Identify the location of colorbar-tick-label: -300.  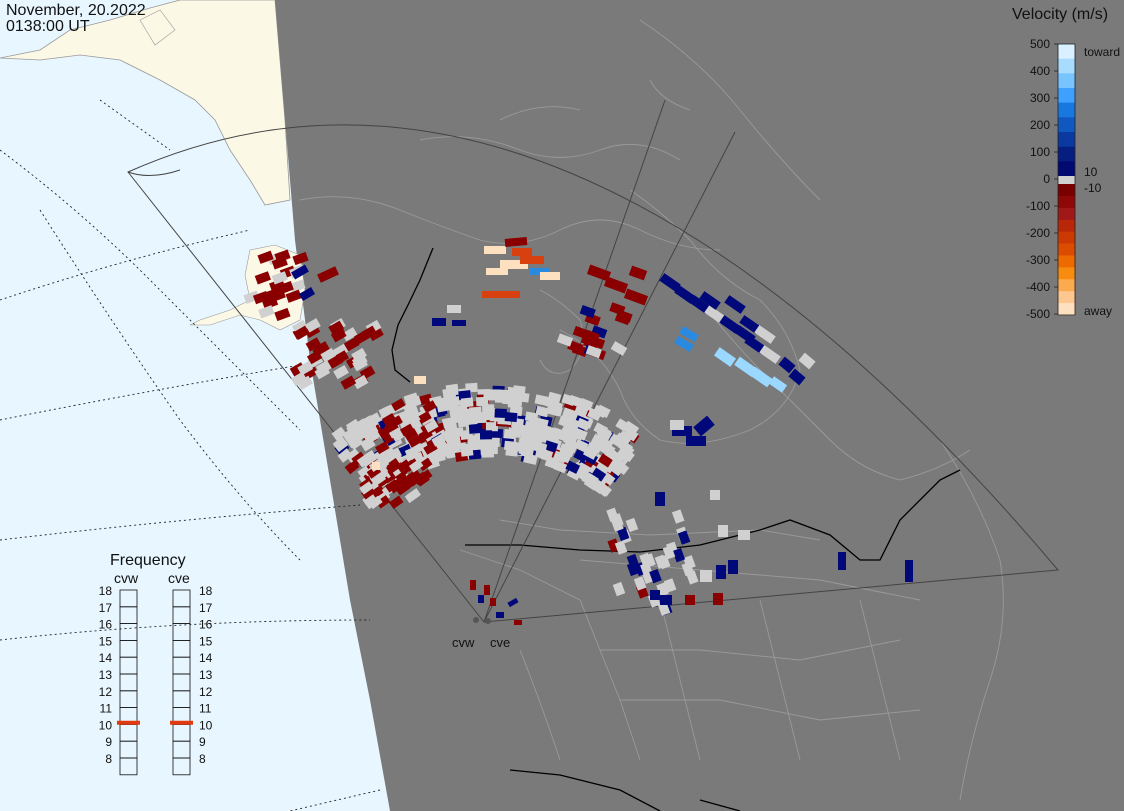
(1038, 260).